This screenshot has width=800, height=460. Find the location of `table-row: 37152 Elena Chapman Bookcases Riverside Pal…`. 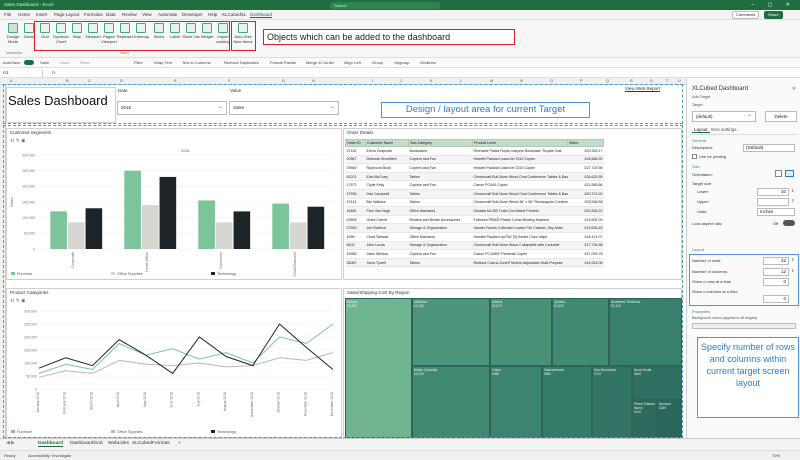

table-row: 37152 Elena Chapman Bookcases Riverside Pal… is located at coordinates (474, 151).